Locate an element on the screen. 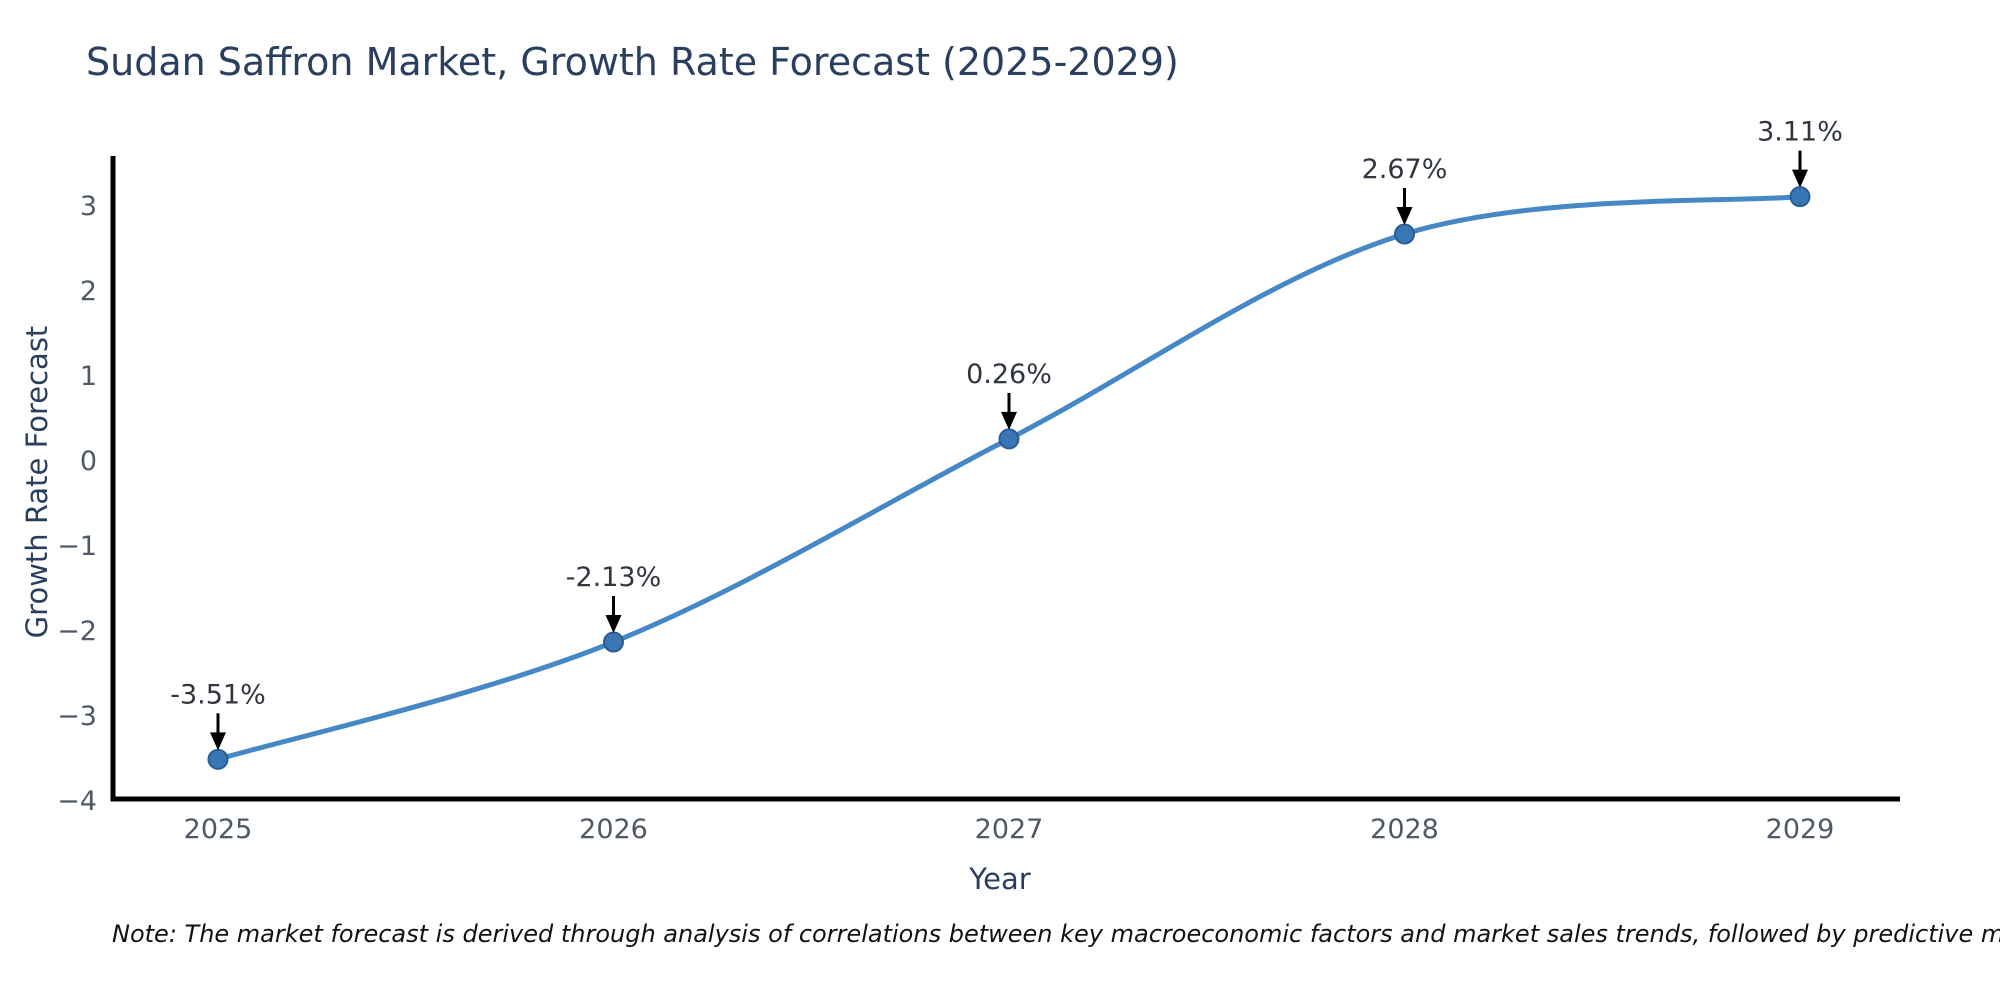  x-tick-label: 2028 is located at coordinates (1404, 829).